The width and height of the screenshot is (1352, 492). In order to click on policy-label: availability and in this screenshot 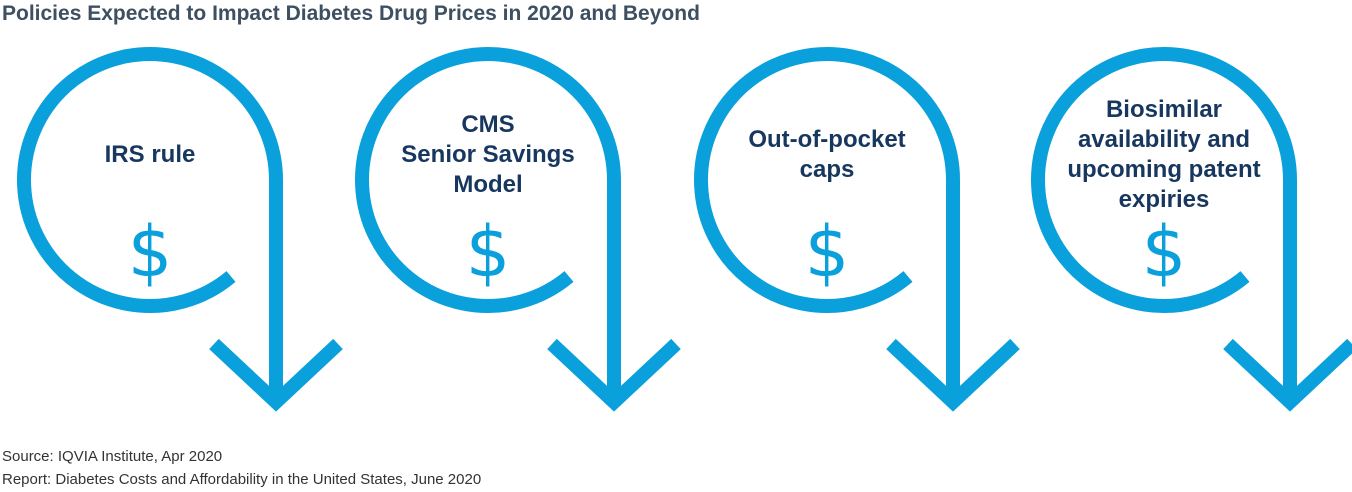, I will do `click(1164, 139)`.